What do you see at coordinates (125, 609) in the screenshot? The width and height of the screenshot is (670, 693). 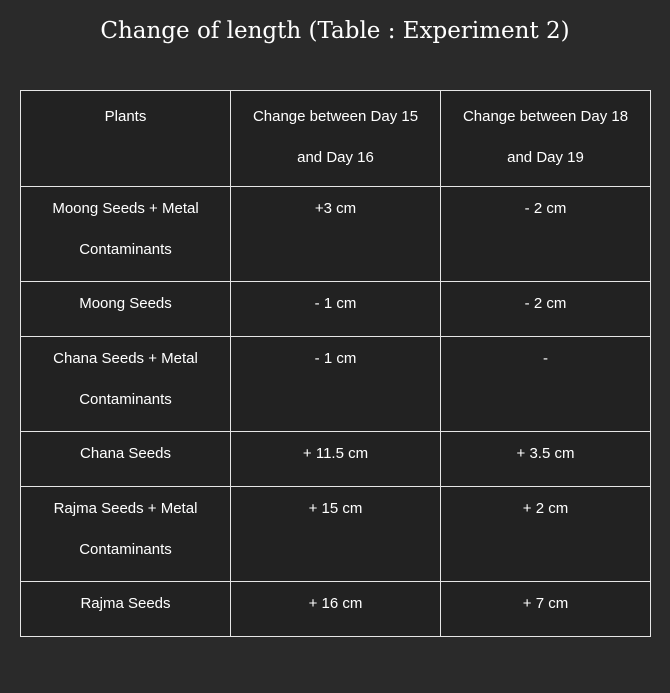 I see `plant-cell: Rajma Seeds` at bounding box center [125, 609].